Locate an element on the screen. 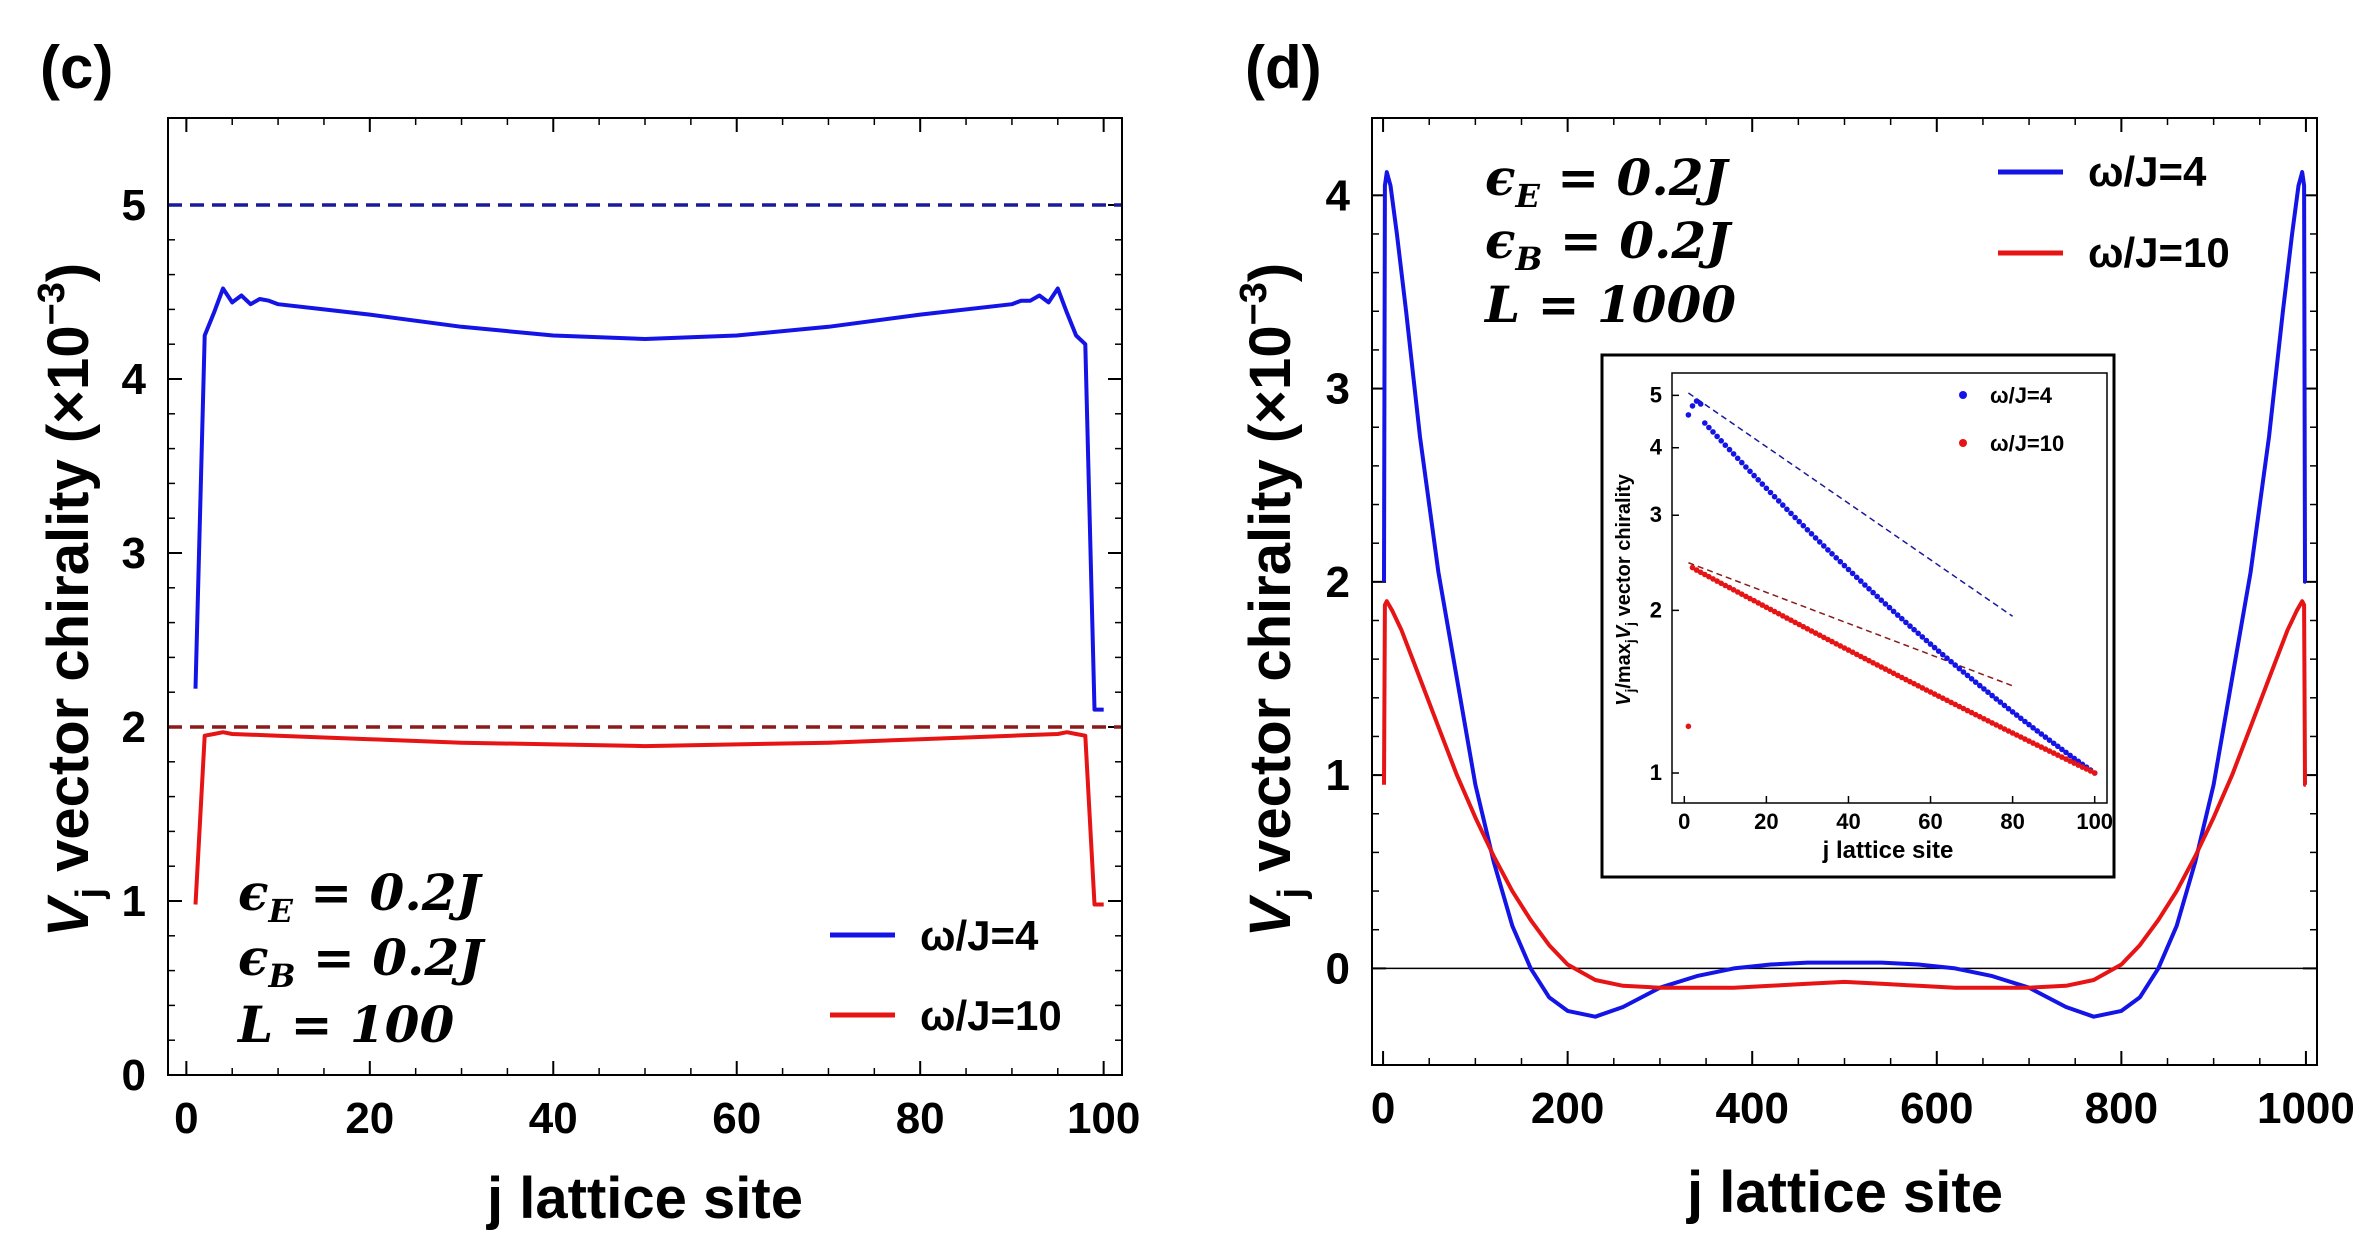 Image resolution: width=2362 pixels, height=1234 pixels. inset-xtick-label-4: 80 is located at coordinates (2012, 821).